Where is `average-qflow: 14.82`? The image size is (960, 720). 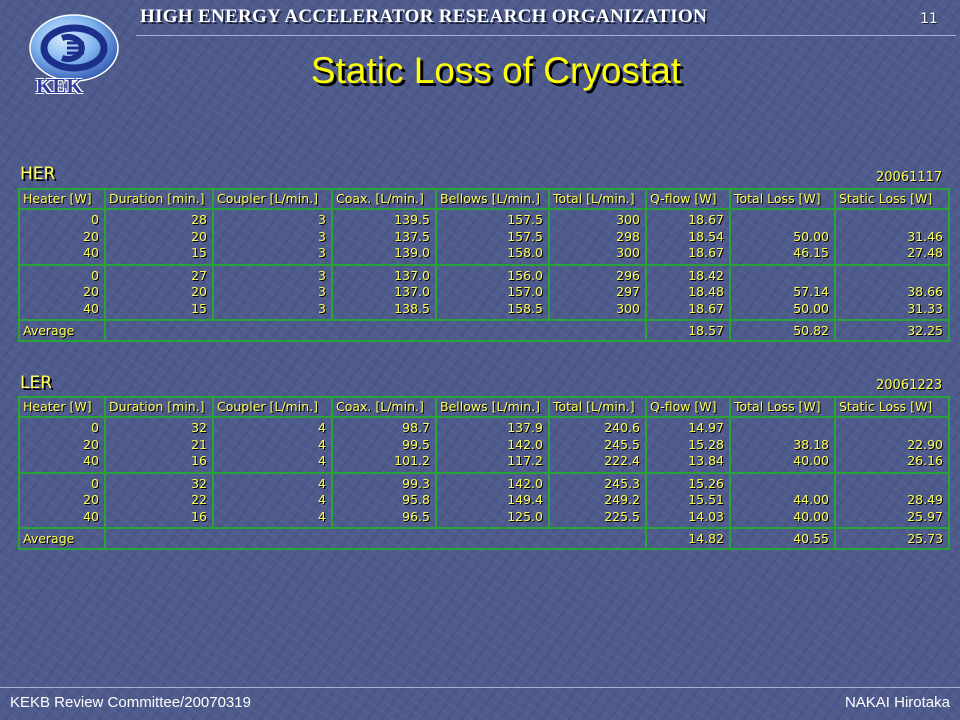 average-qflow: 14.82 is located at coordinates (688, 538).